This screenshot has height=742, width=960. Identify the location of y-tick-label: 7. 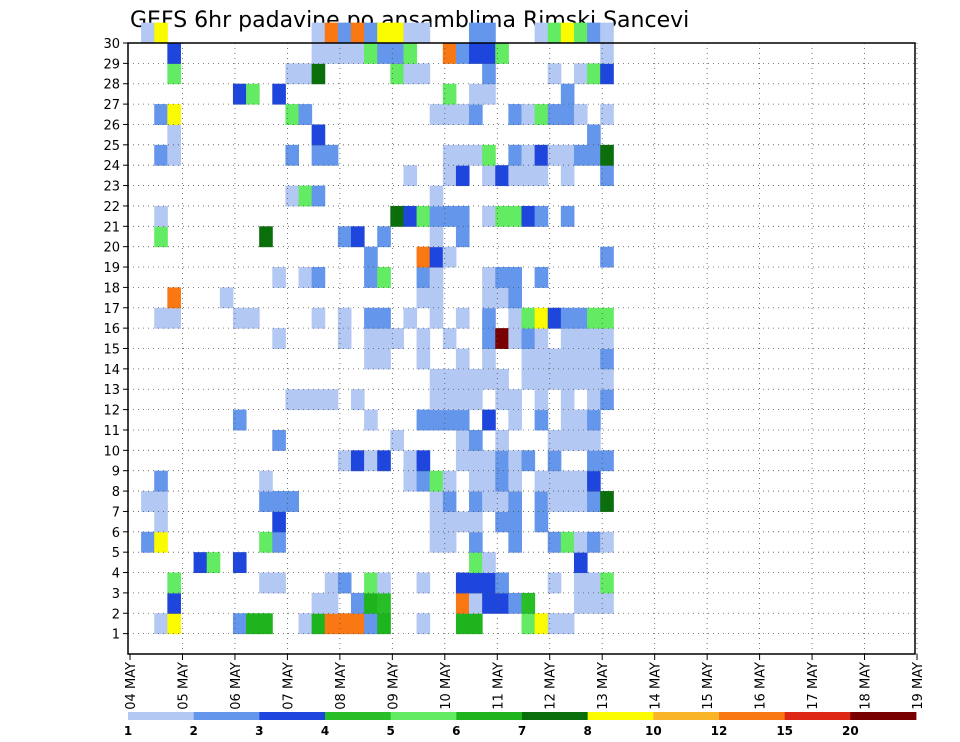
(116, 512).